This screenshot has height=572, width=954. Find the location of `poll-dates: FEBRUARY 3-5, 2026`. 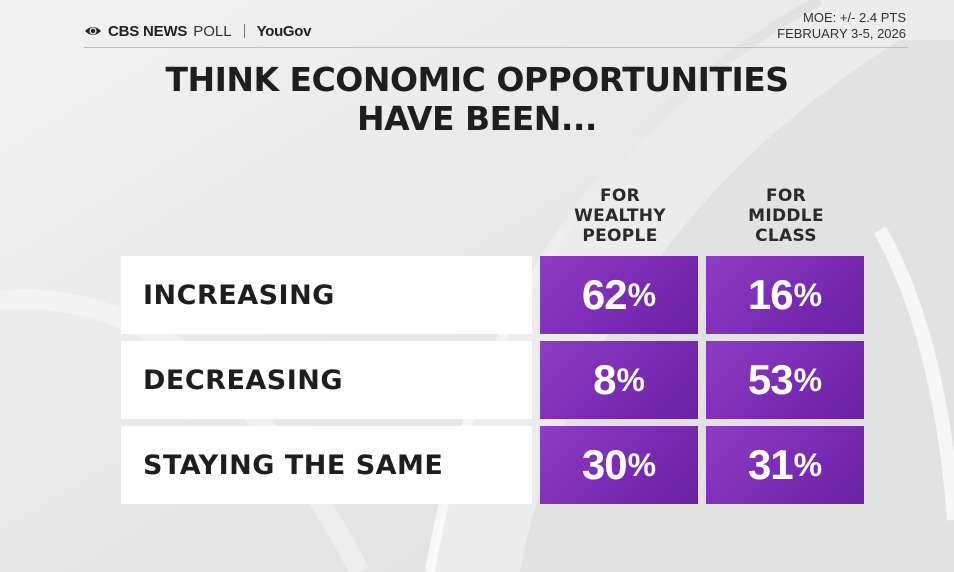

poll-dates: FEBRUARY 3-5, 2026 is located at coordinates (841, 33).